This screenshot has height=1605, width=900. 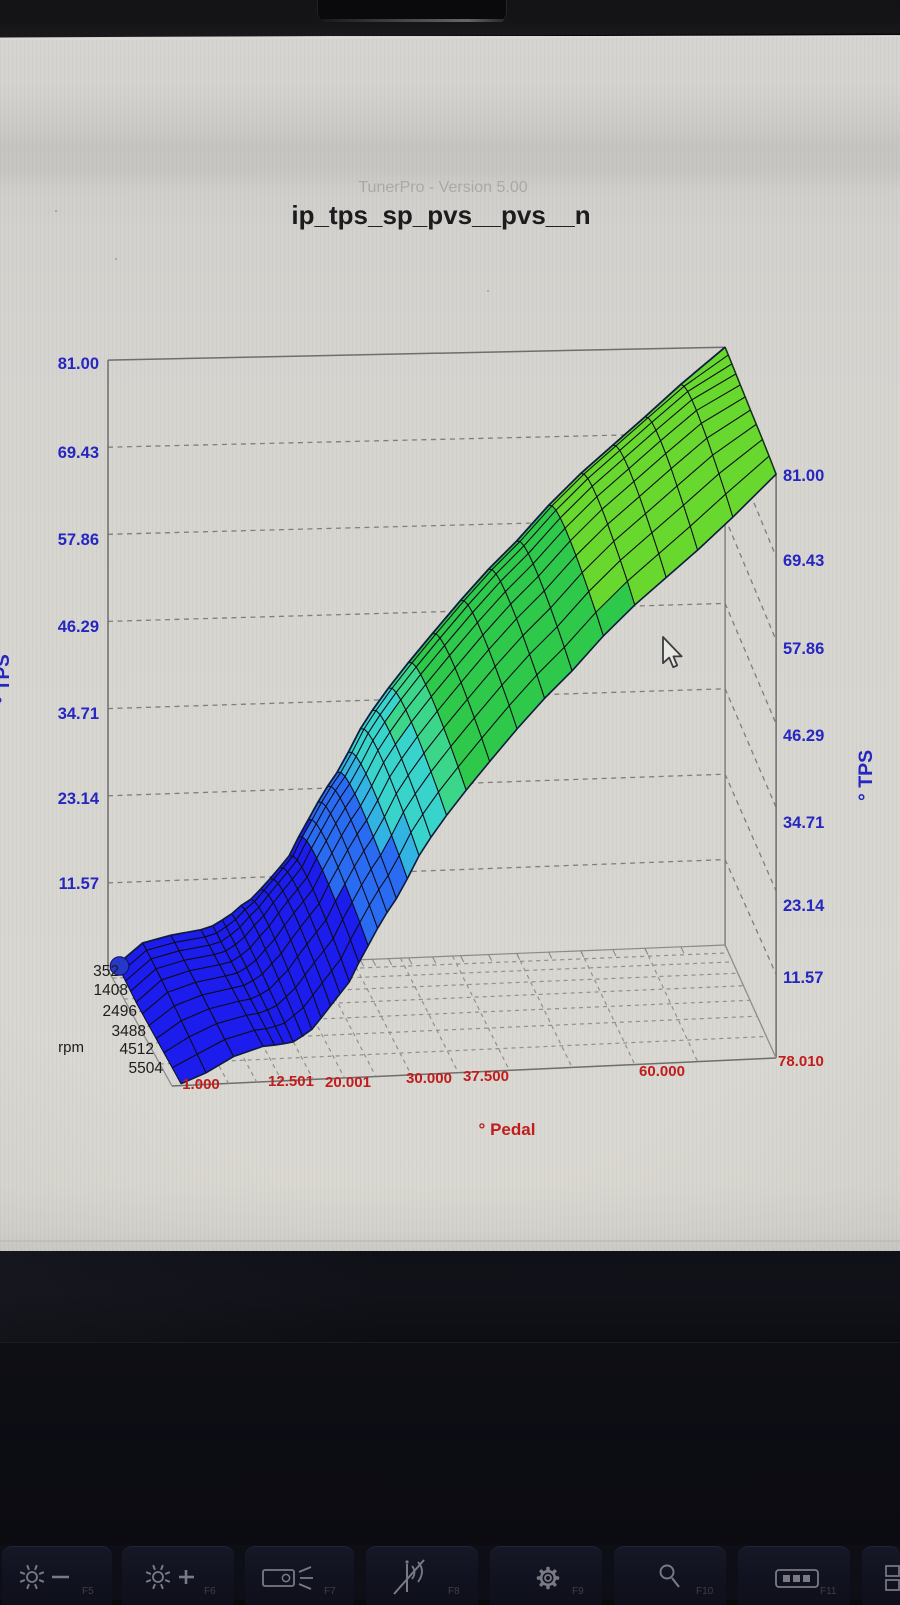 I want to click on svg-text: 352, so click(x=106, y=971).